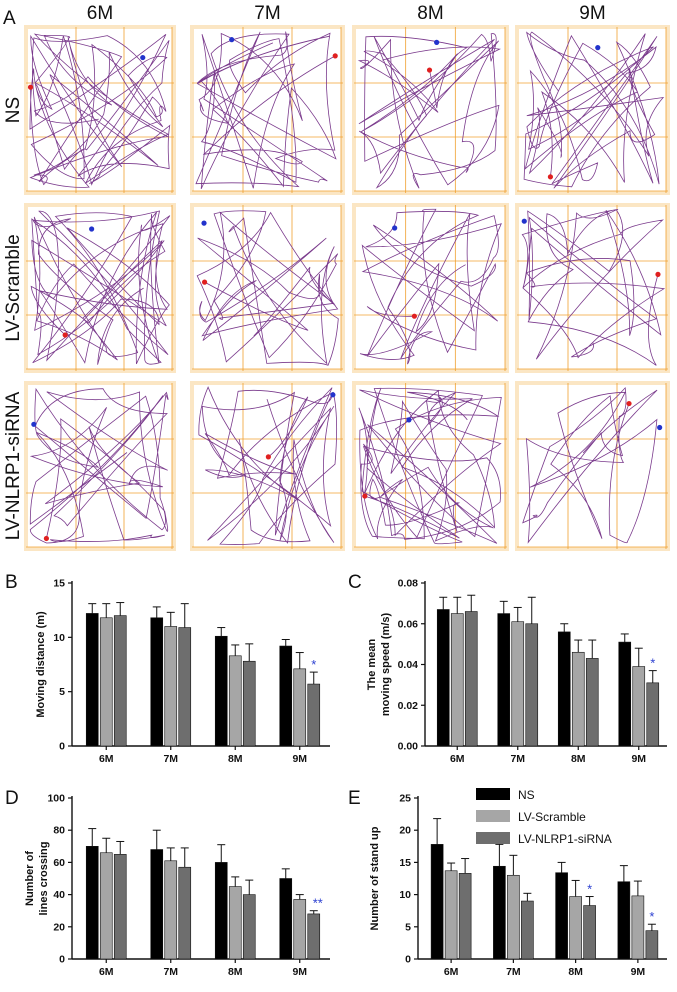  I want to click on y-tick-label: 0.02, so click(408, 706).